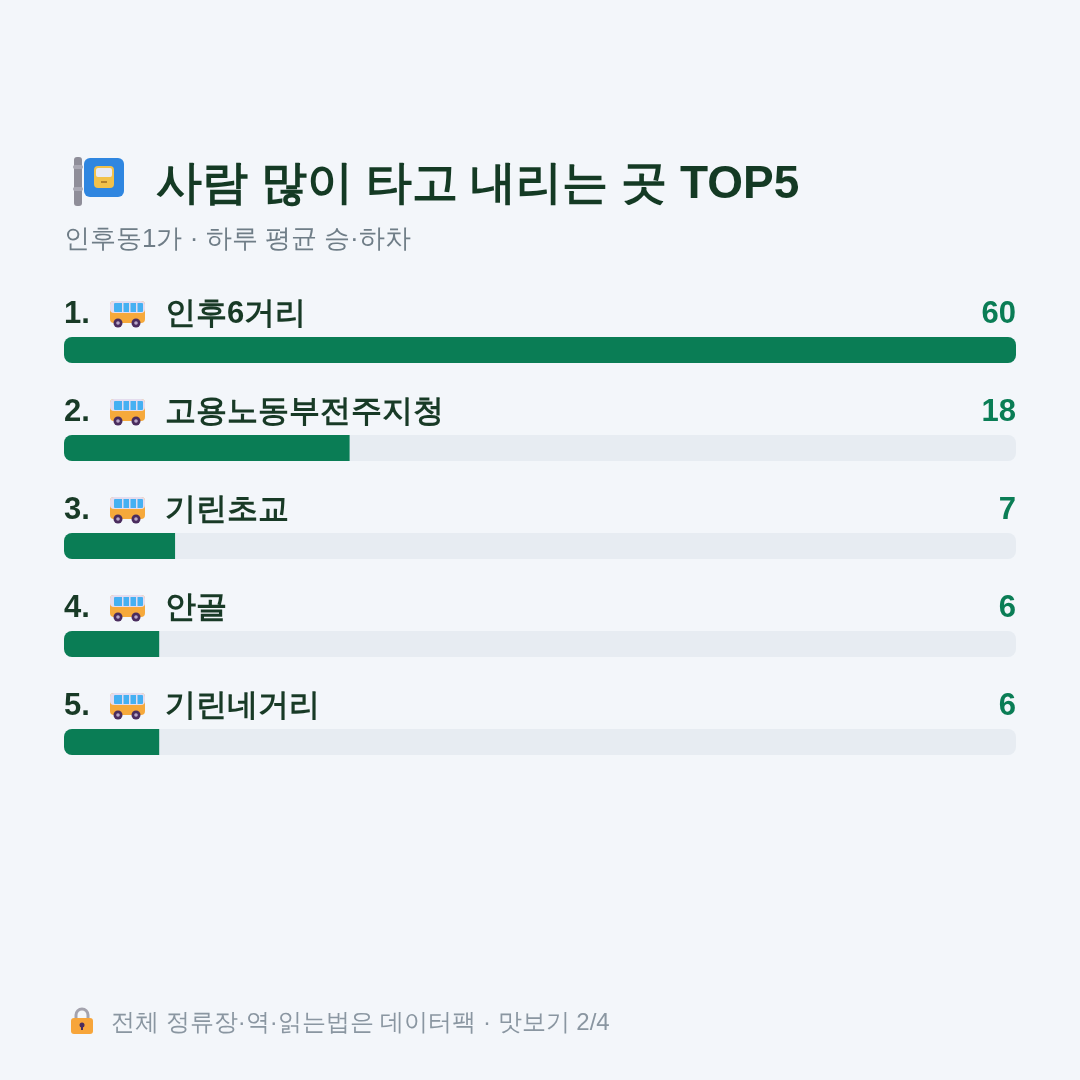  I want to click on category-label: 3. 기린초교, so click(176, 508).